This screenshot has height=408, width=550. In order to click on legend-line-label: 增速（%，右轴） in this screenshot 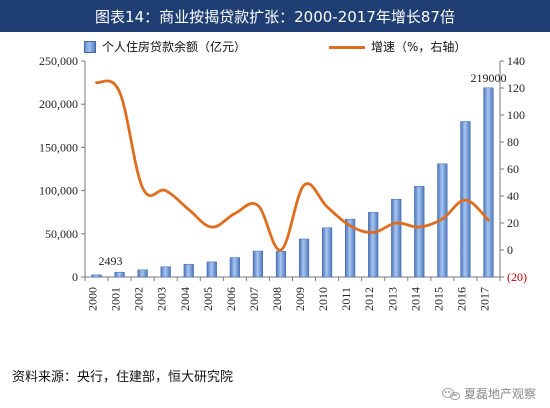, I will do `click(419, 47)`.